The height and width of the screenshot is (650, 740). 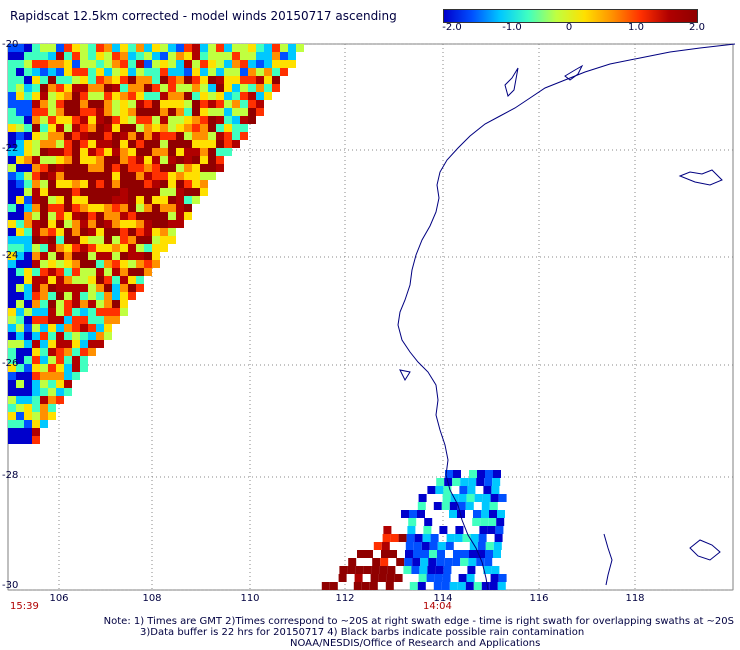 I want to click on lon-label: 116, so click(x=539, y=598).